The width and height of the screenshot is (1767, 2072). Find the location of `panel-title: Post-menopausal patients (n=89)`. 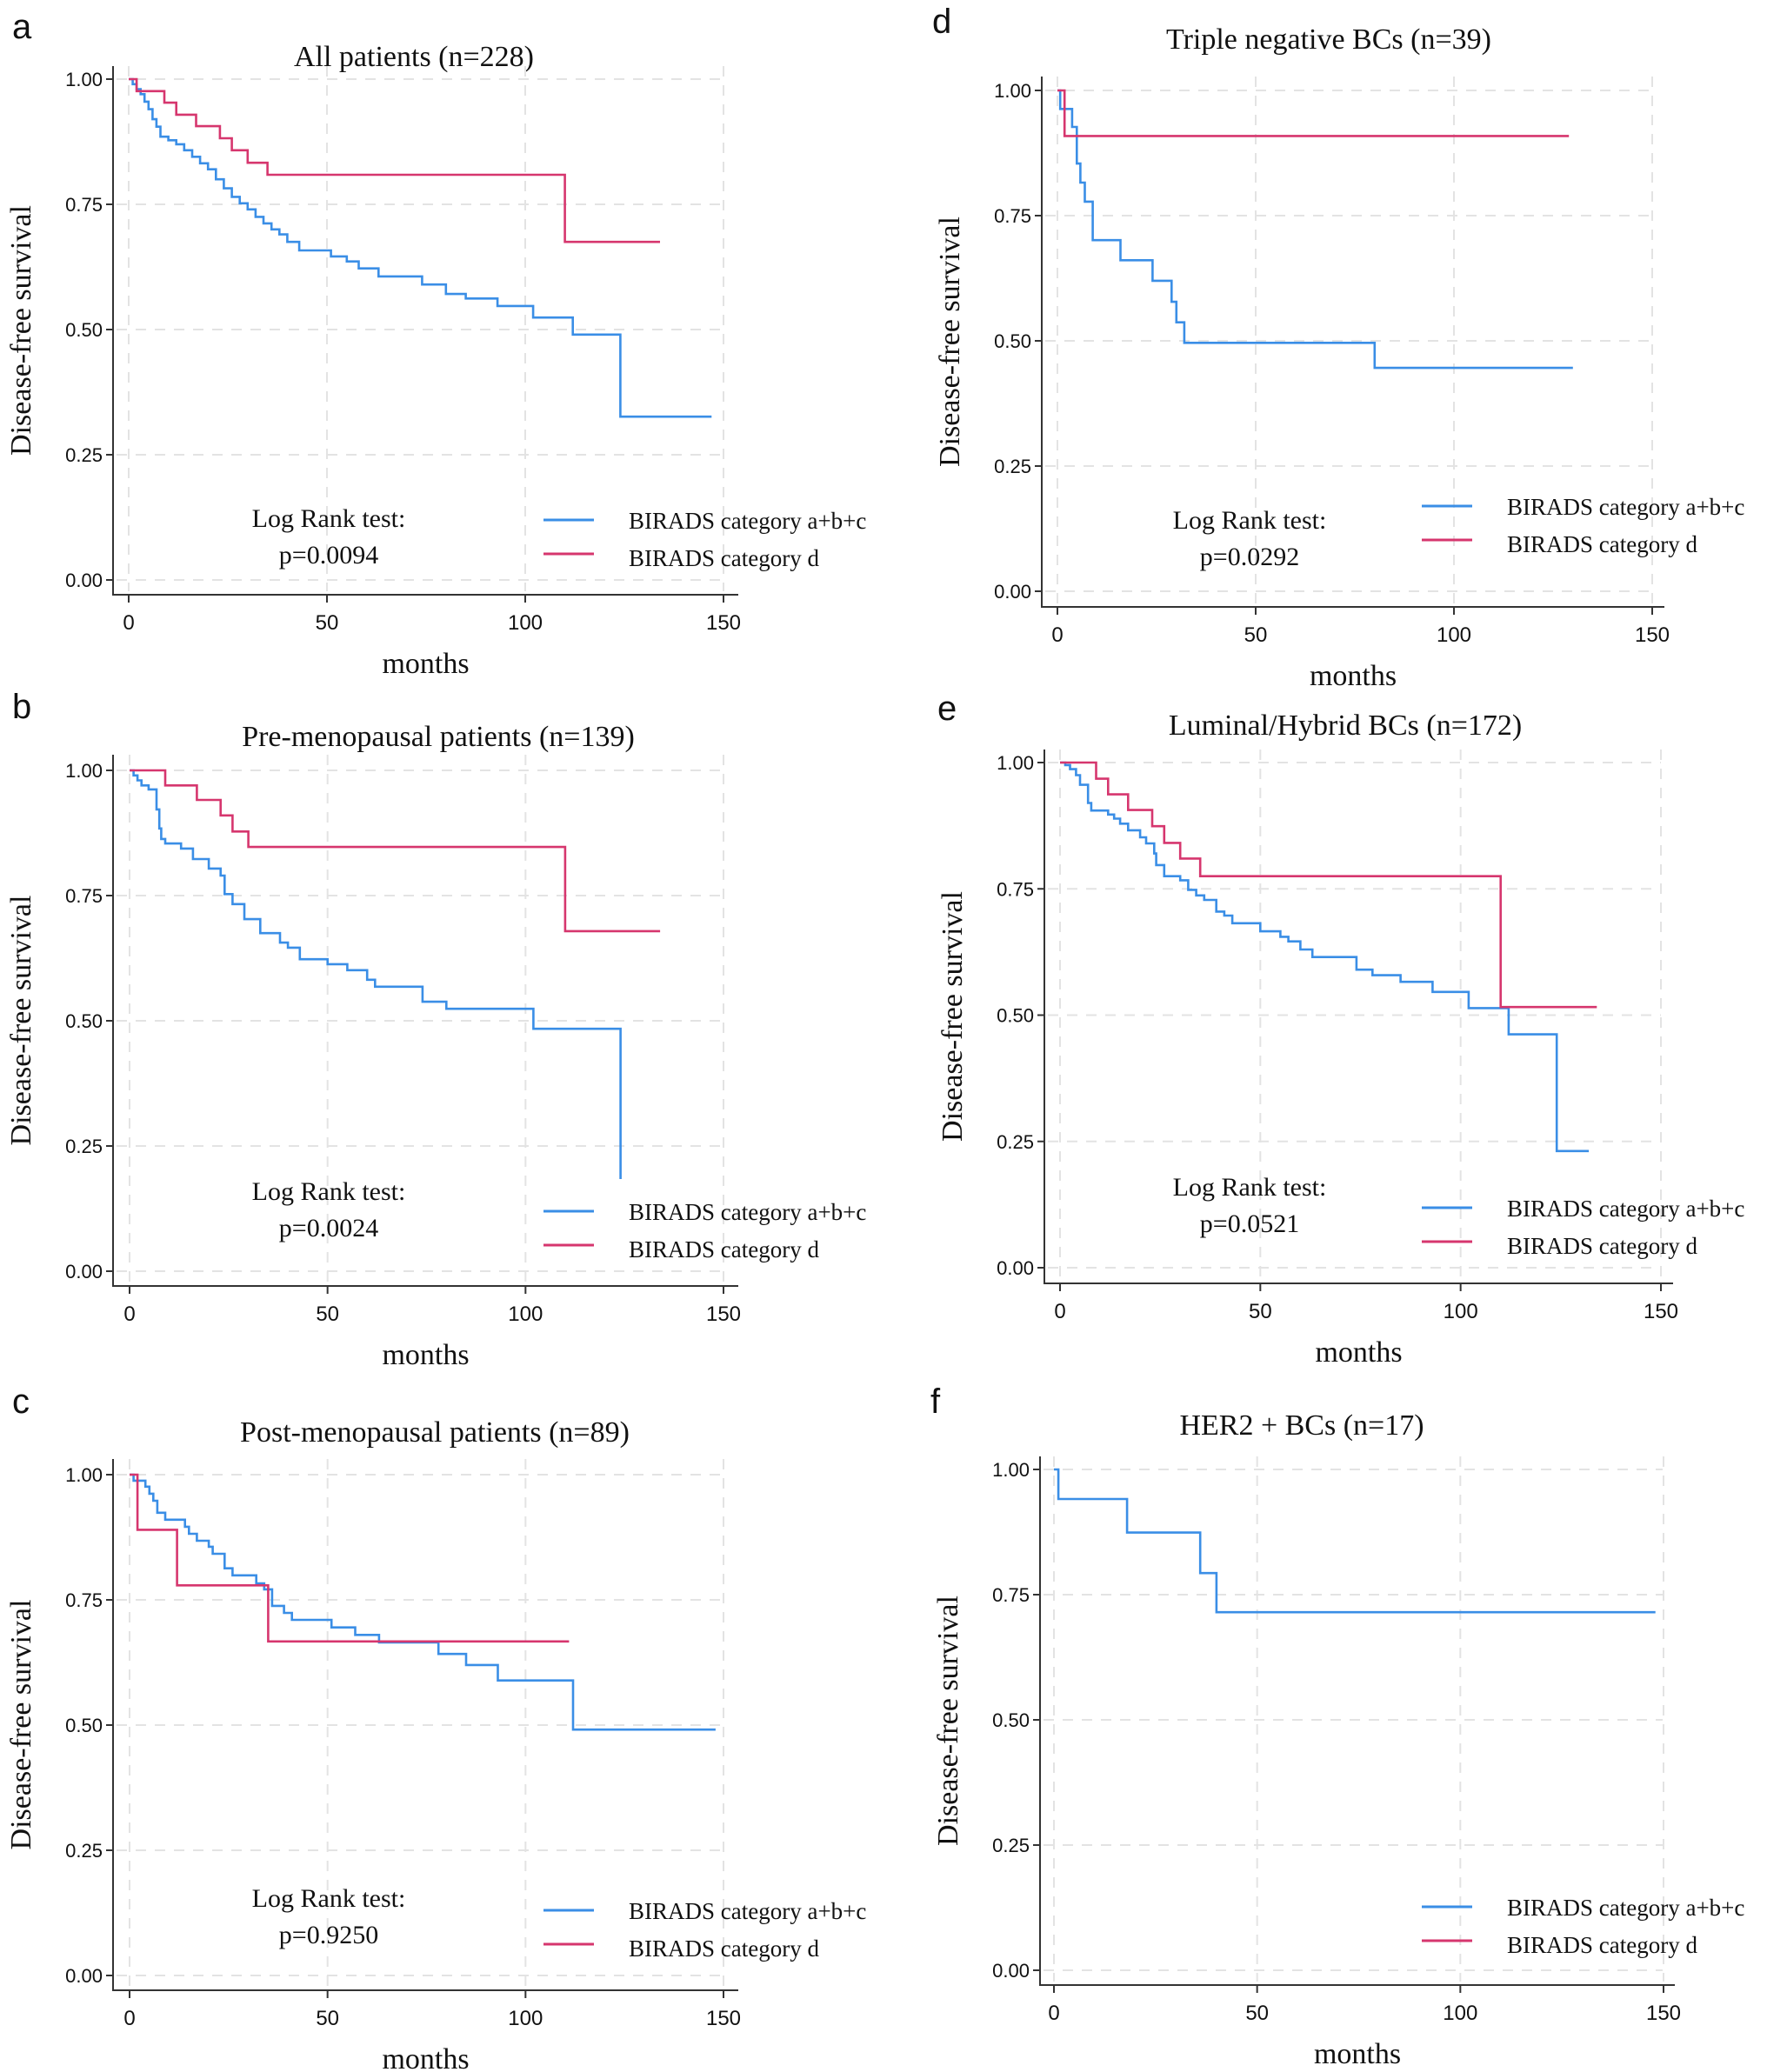

panel-title: Post-menopausal patients (n=89) is located at coordinates (435, 1432).